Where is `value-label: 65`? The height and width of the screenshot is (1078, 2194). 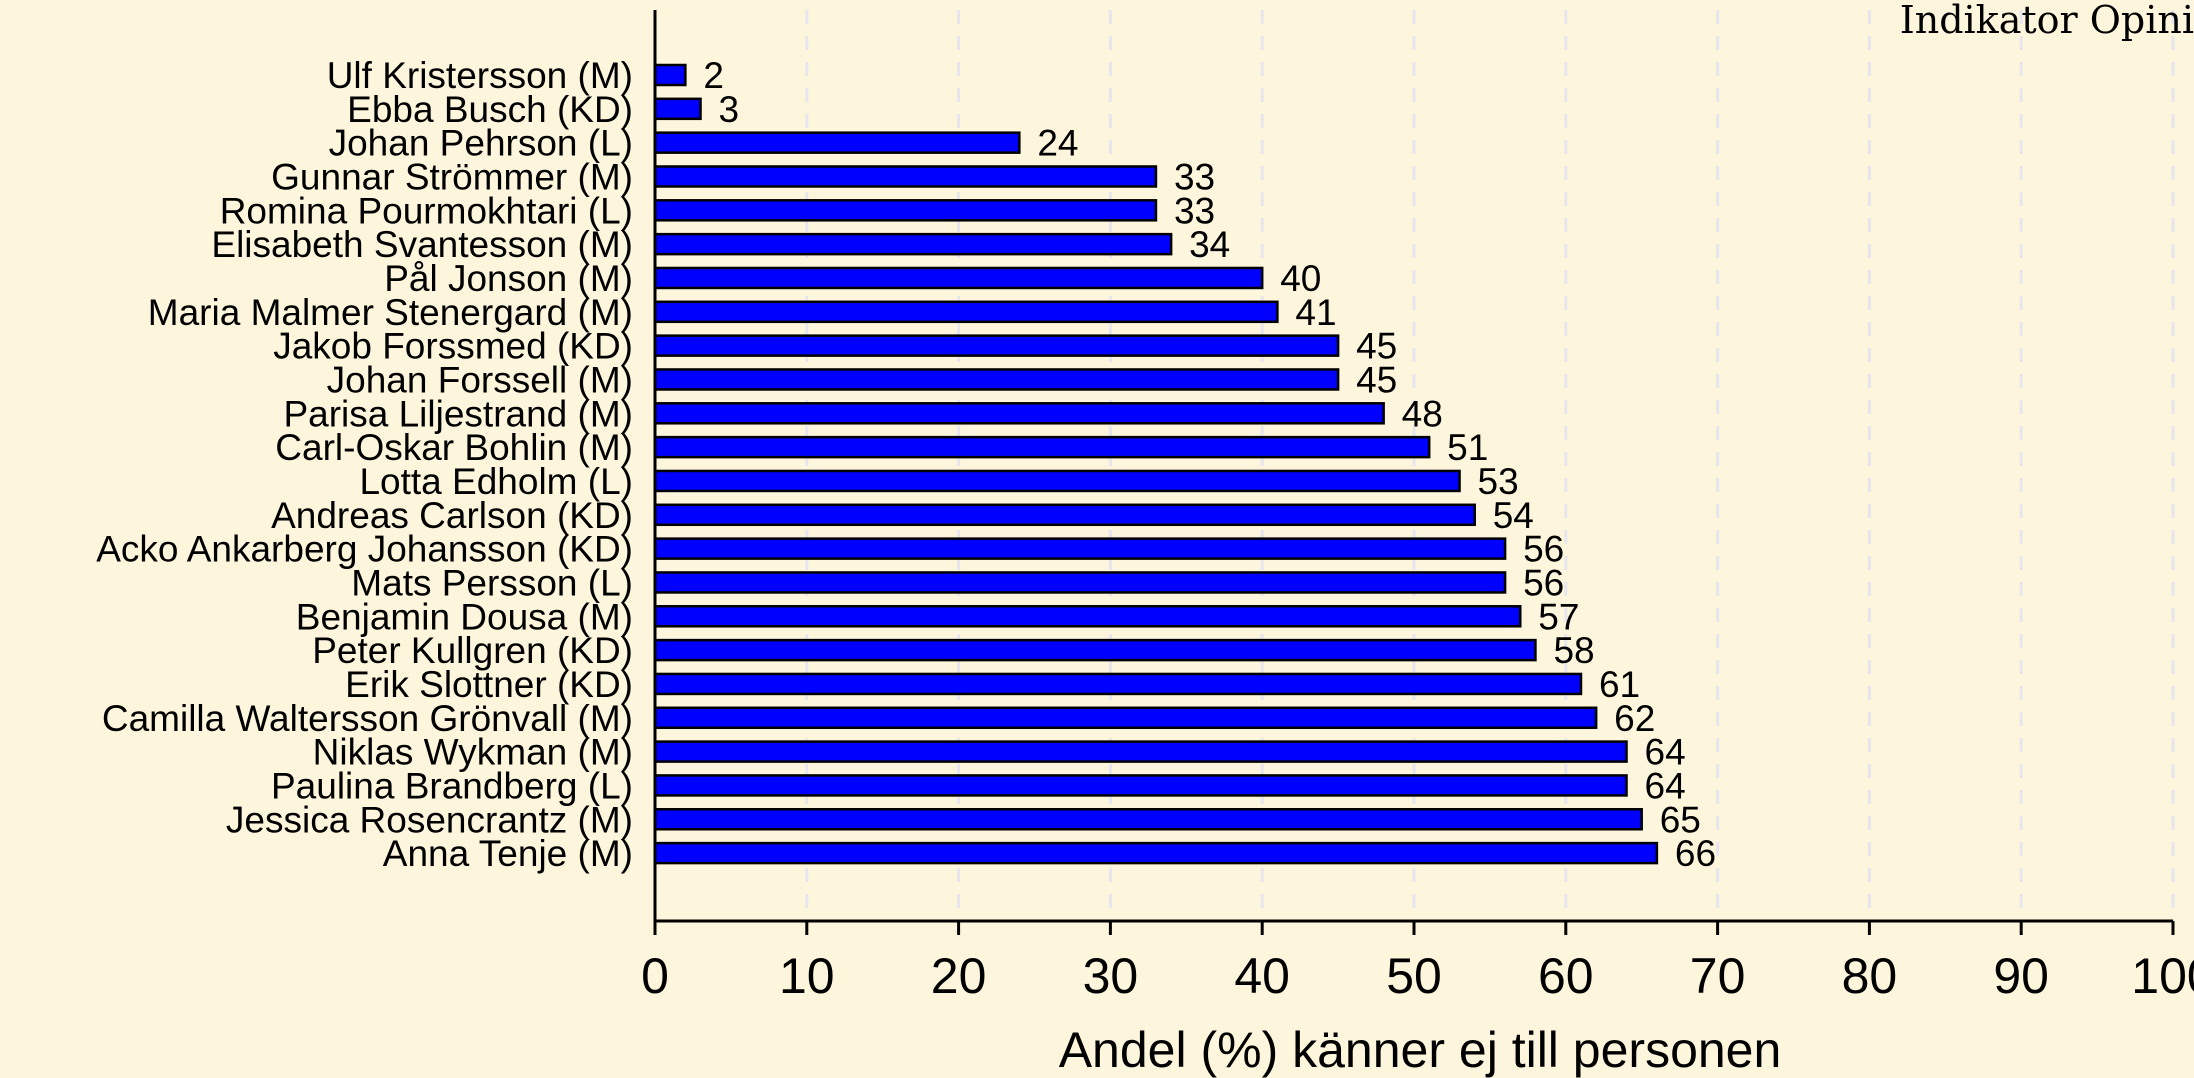 value-label: 65 is located at coordinates (1680, 819).